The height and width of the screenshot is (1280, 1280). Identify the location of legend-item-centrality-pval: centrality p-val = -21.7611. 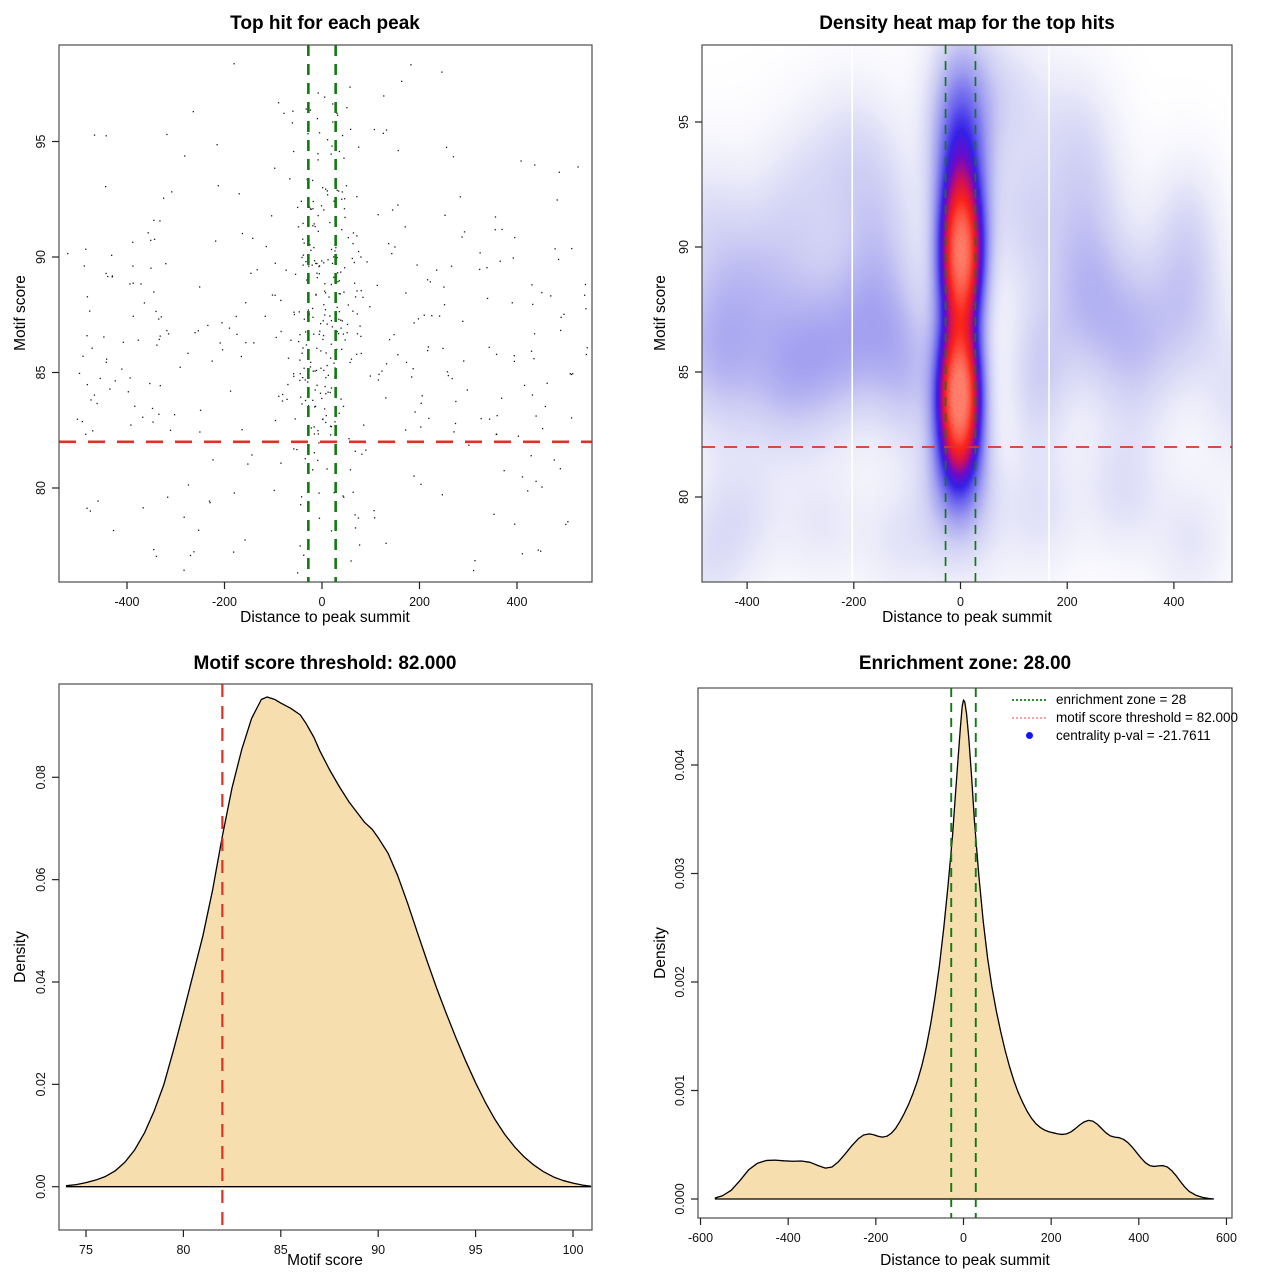
(1125, 735).